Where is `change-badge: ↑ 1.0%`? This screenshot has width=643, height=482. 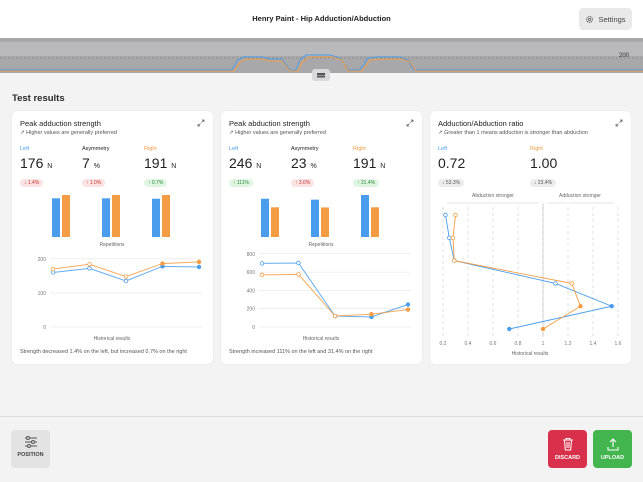
change-badge: ↑ 1.0% is located at coordinates (94, 183).